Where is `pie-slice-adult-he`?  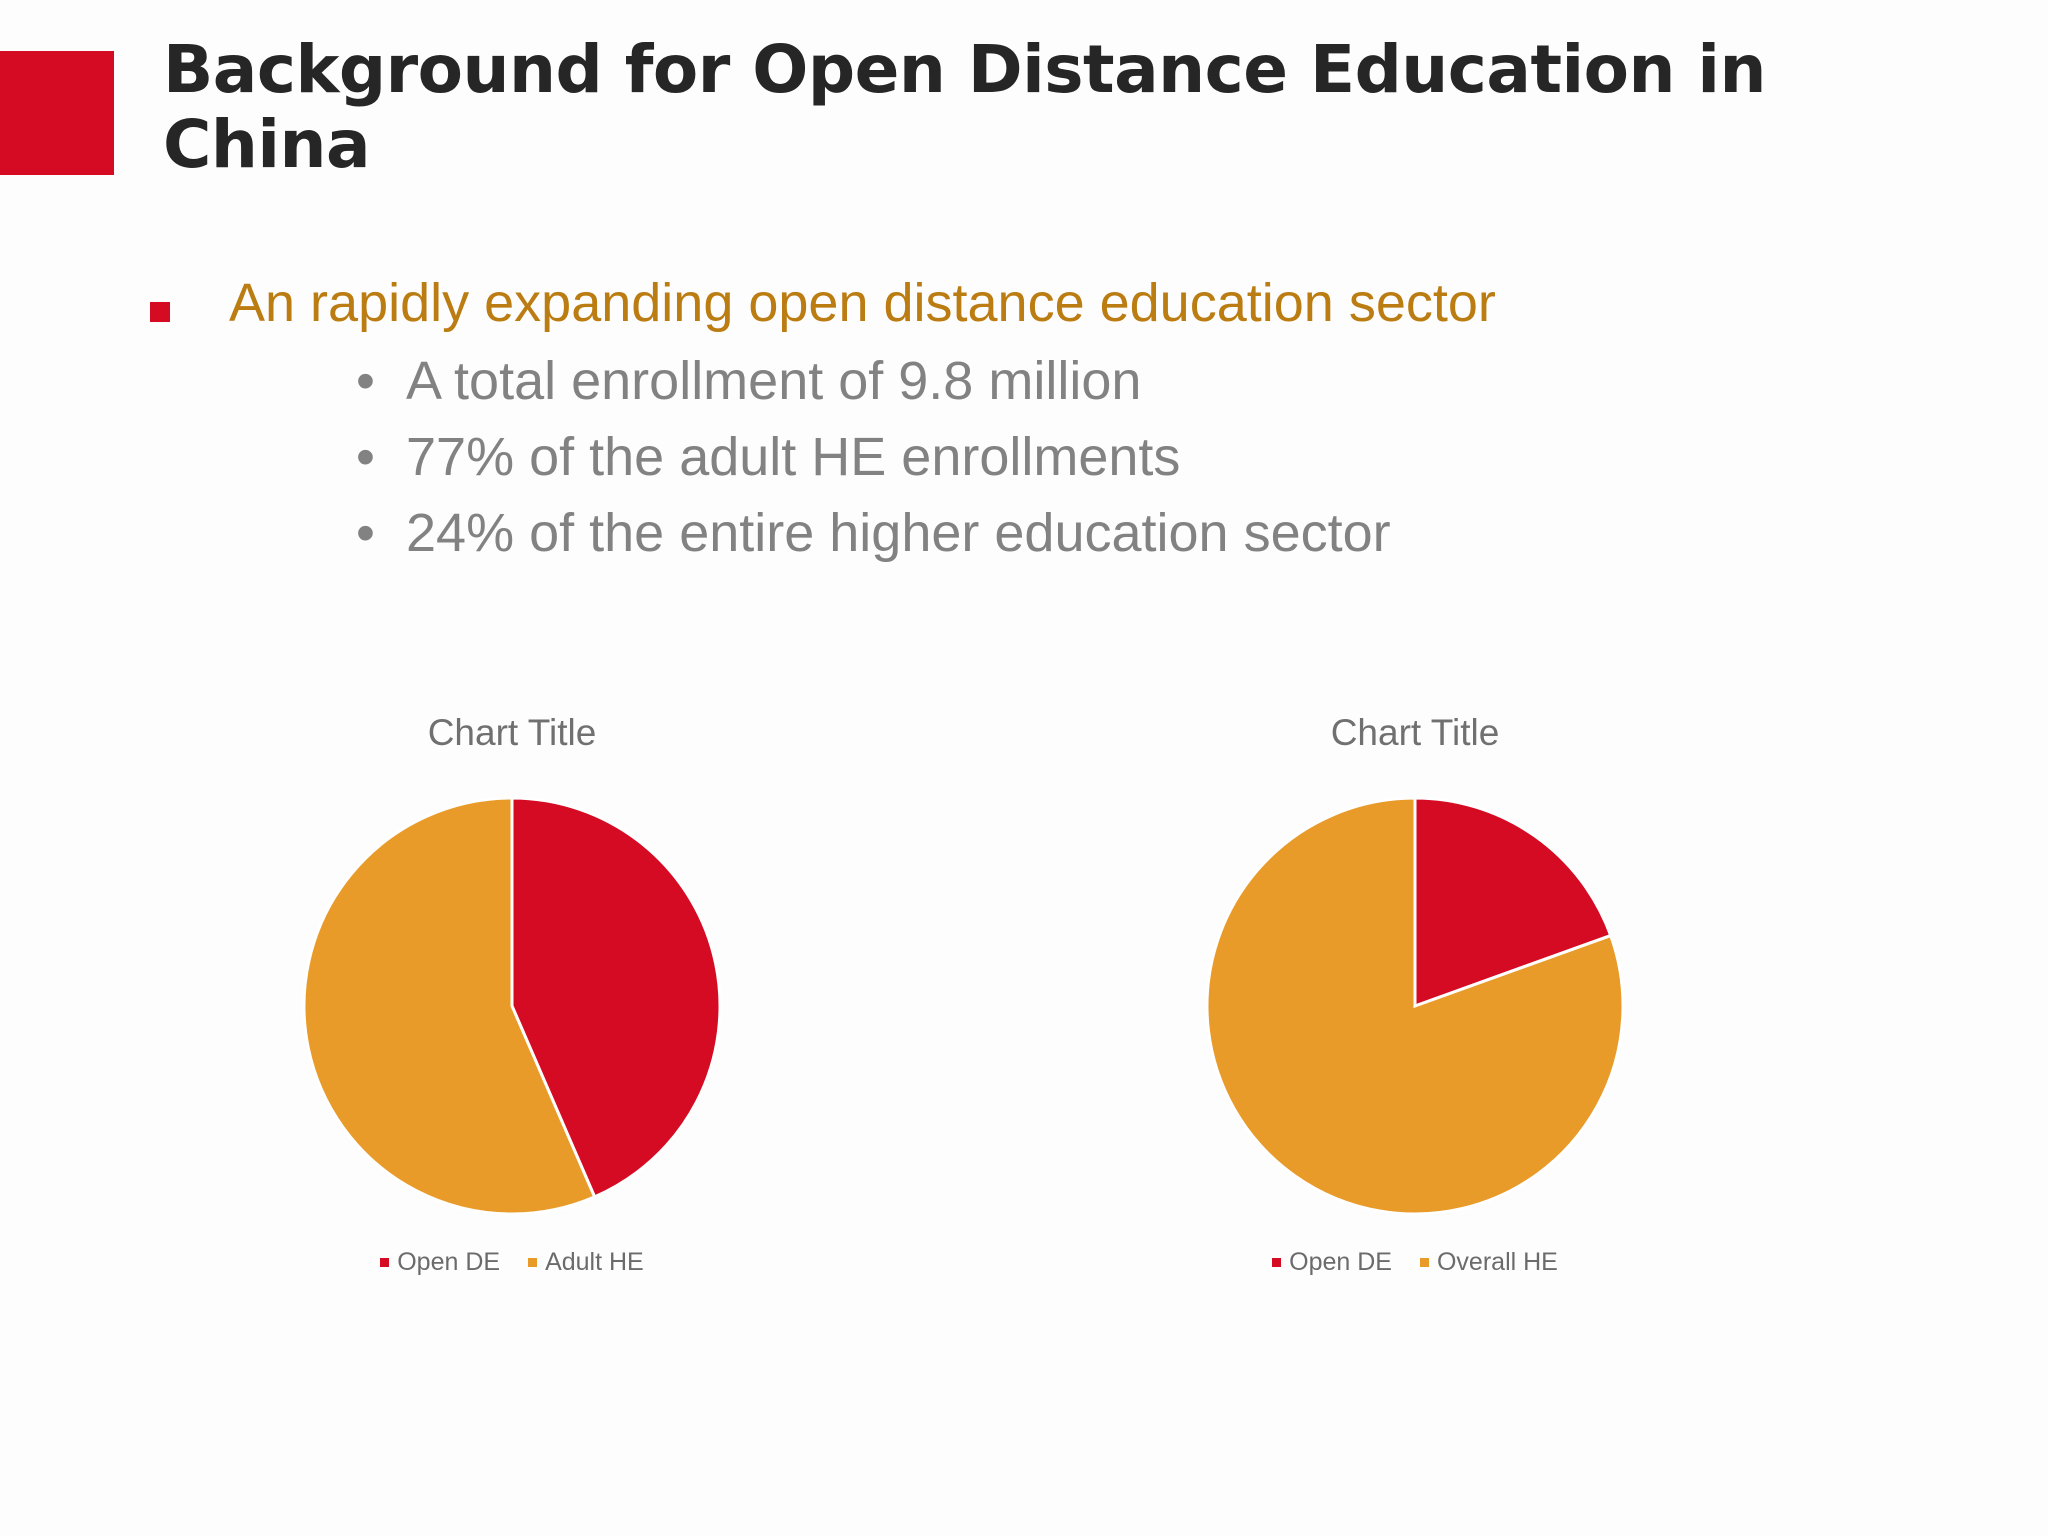
pie-slice-adult-he is located at coordinates (449, 1006).